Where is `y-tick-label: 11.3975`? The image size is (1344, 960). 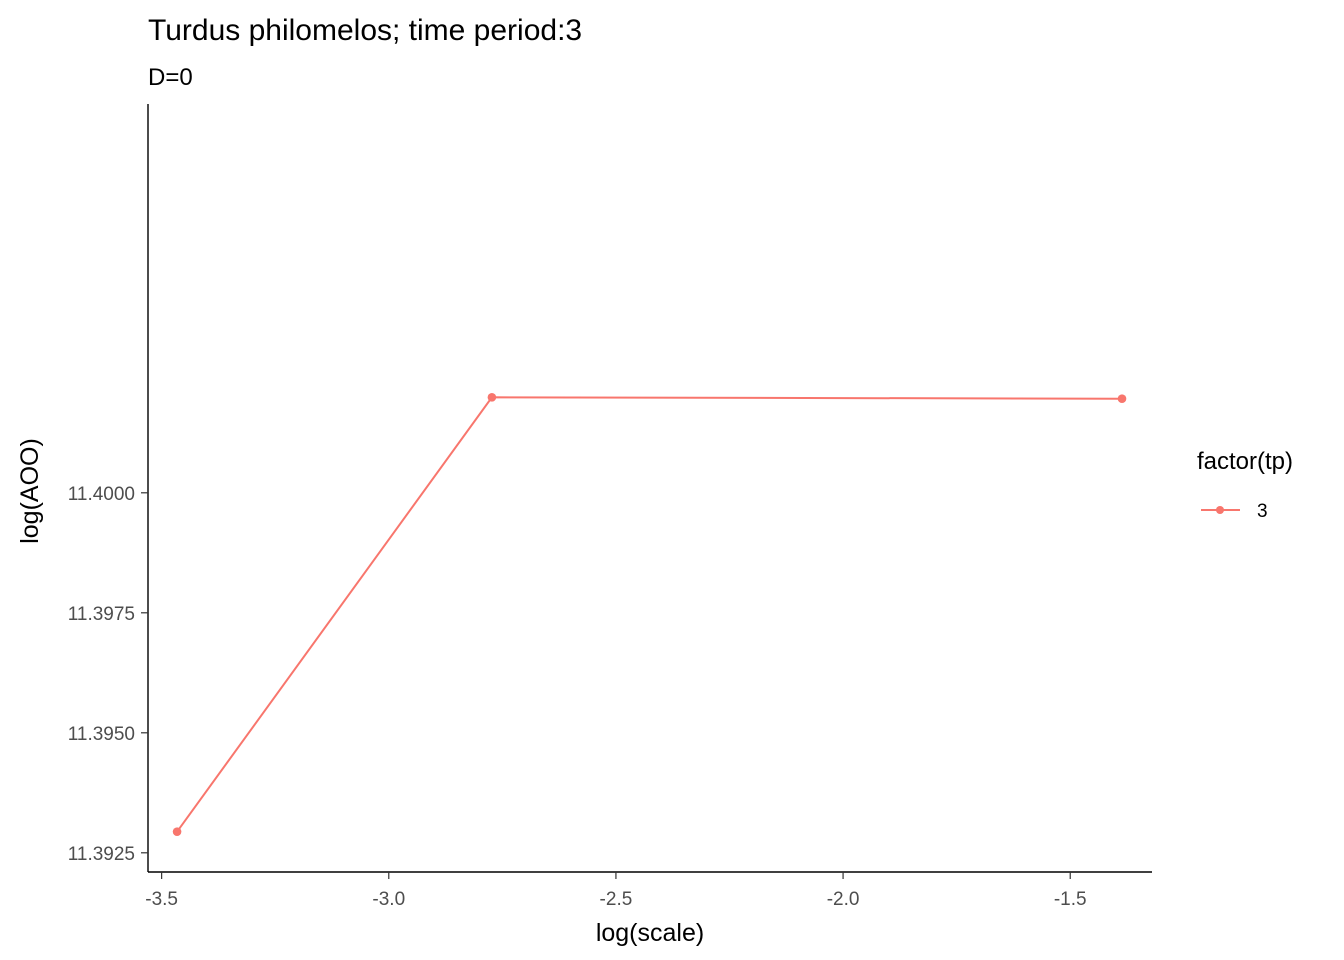
y-tick-label: 11.3975 is located at coordinates (101, 614).